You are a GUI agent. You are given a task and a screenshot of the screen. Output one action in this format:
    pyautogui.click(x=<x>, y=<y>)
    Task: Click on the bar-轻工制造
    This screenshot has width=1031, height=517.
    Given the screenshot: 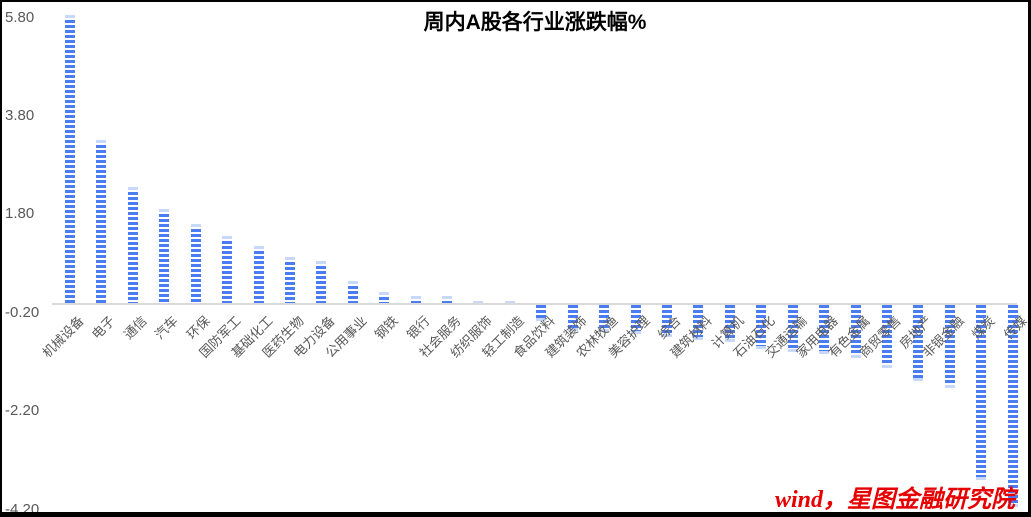 What is the action you would take?
    pyautogui.click(x=509, y=302)
    